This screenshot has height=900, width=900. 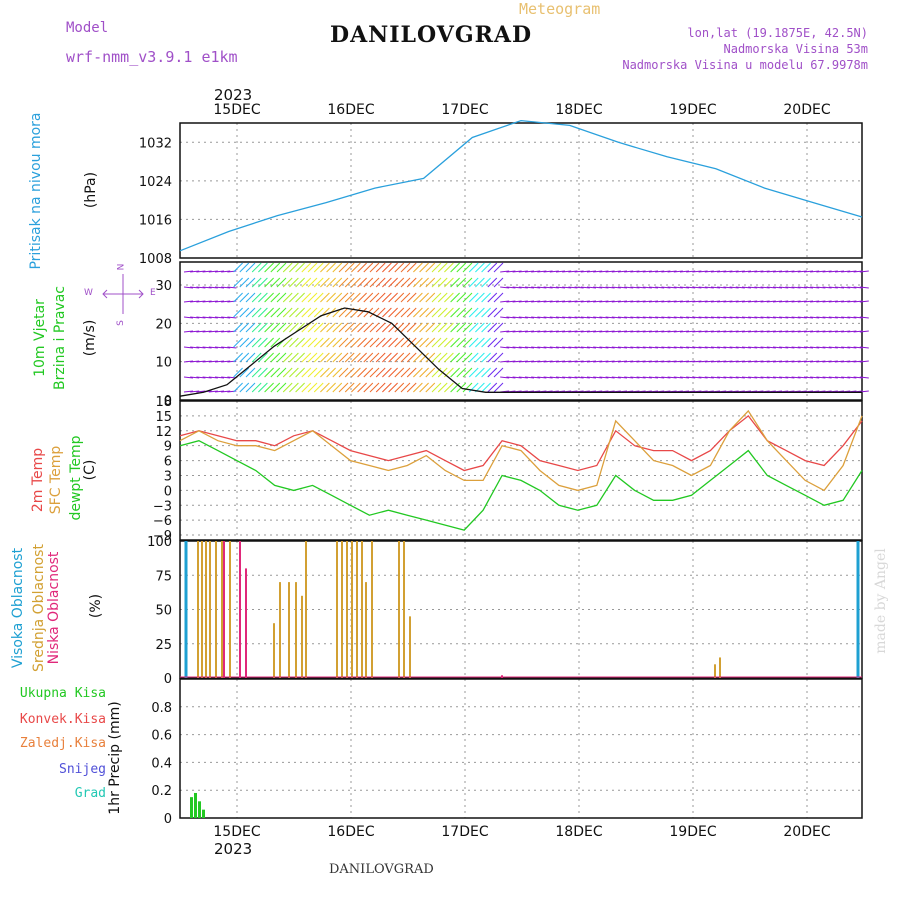 I want to click on date-label-bottom: 18DEC, so click(x=578, y=832).